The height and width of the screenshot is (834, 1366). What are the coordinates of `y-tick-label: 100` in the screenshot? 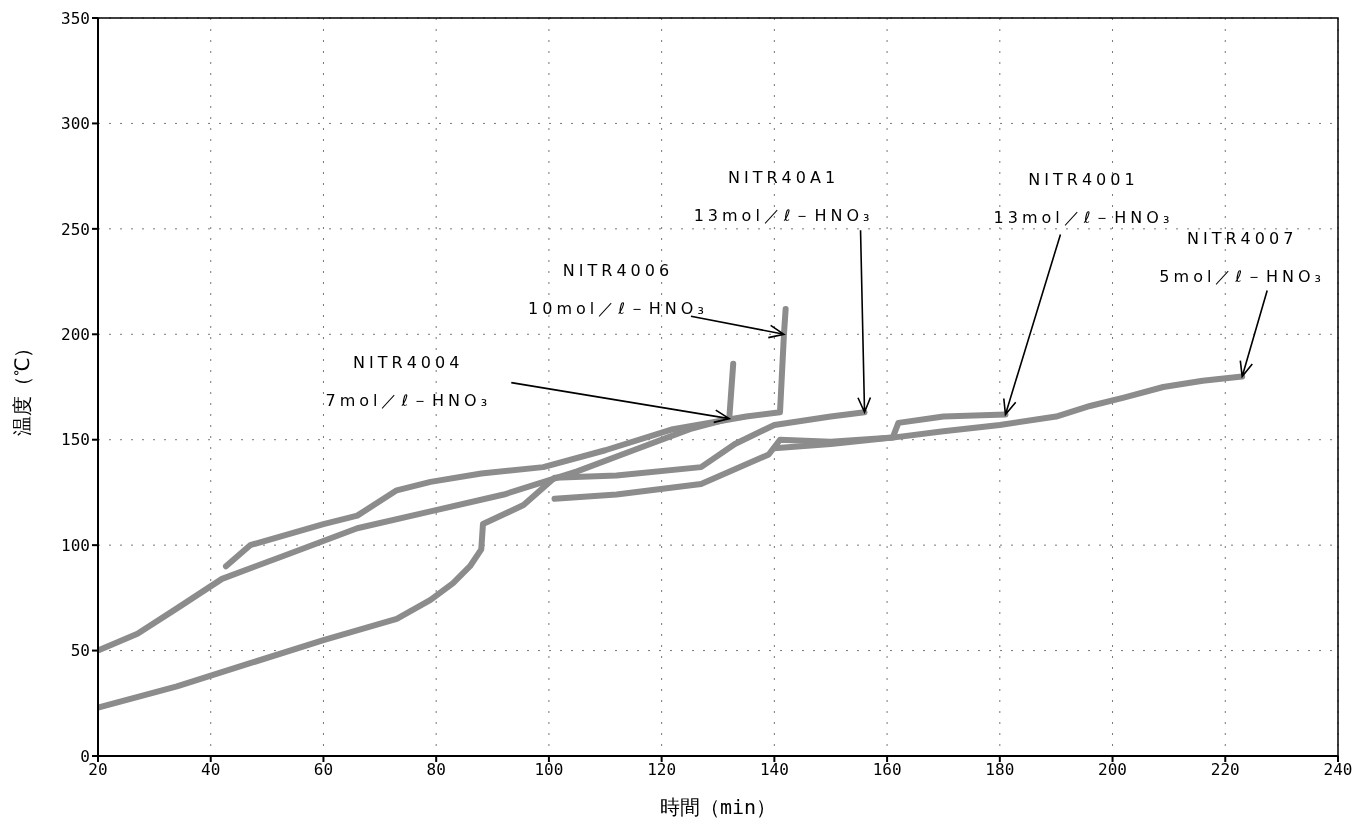 It's located at (75, 545).